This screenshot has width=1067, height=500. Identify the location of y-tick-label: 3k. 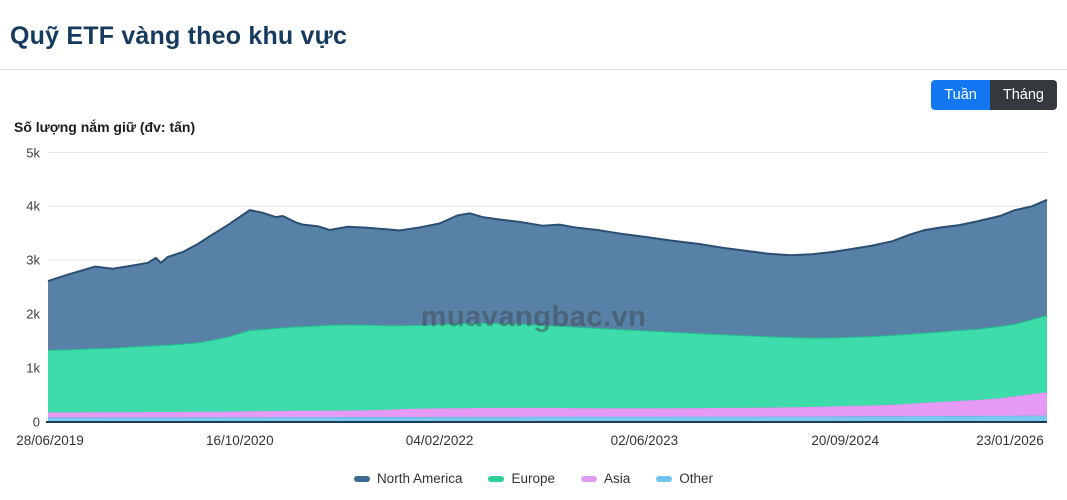
(33, 260).